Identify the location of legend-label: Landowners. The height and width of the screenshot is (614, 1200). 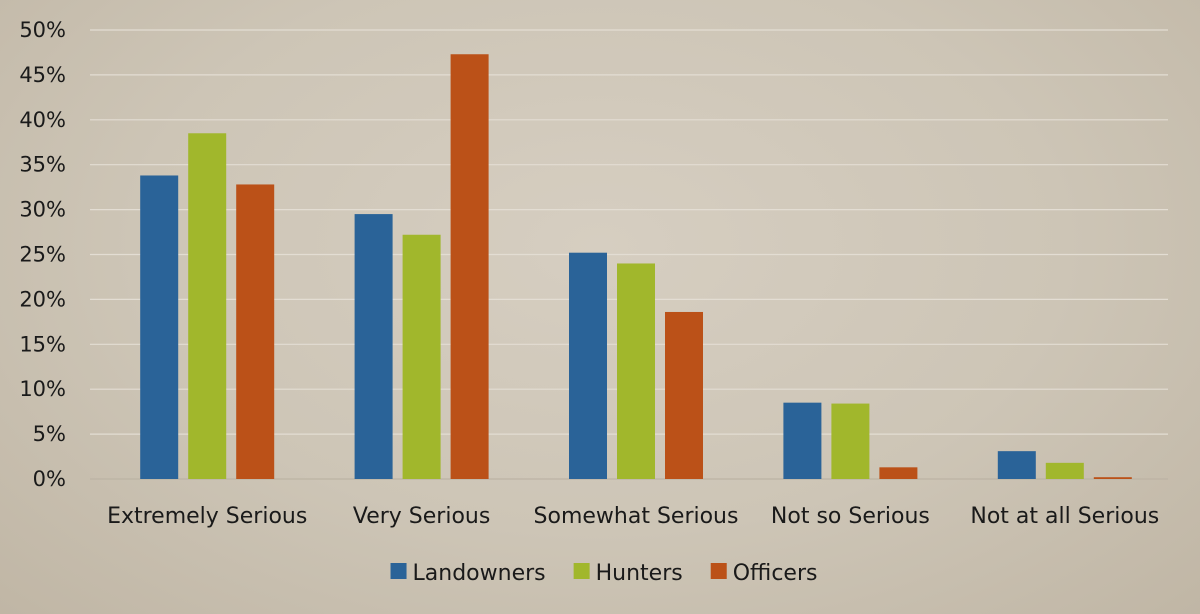
(479, 573).